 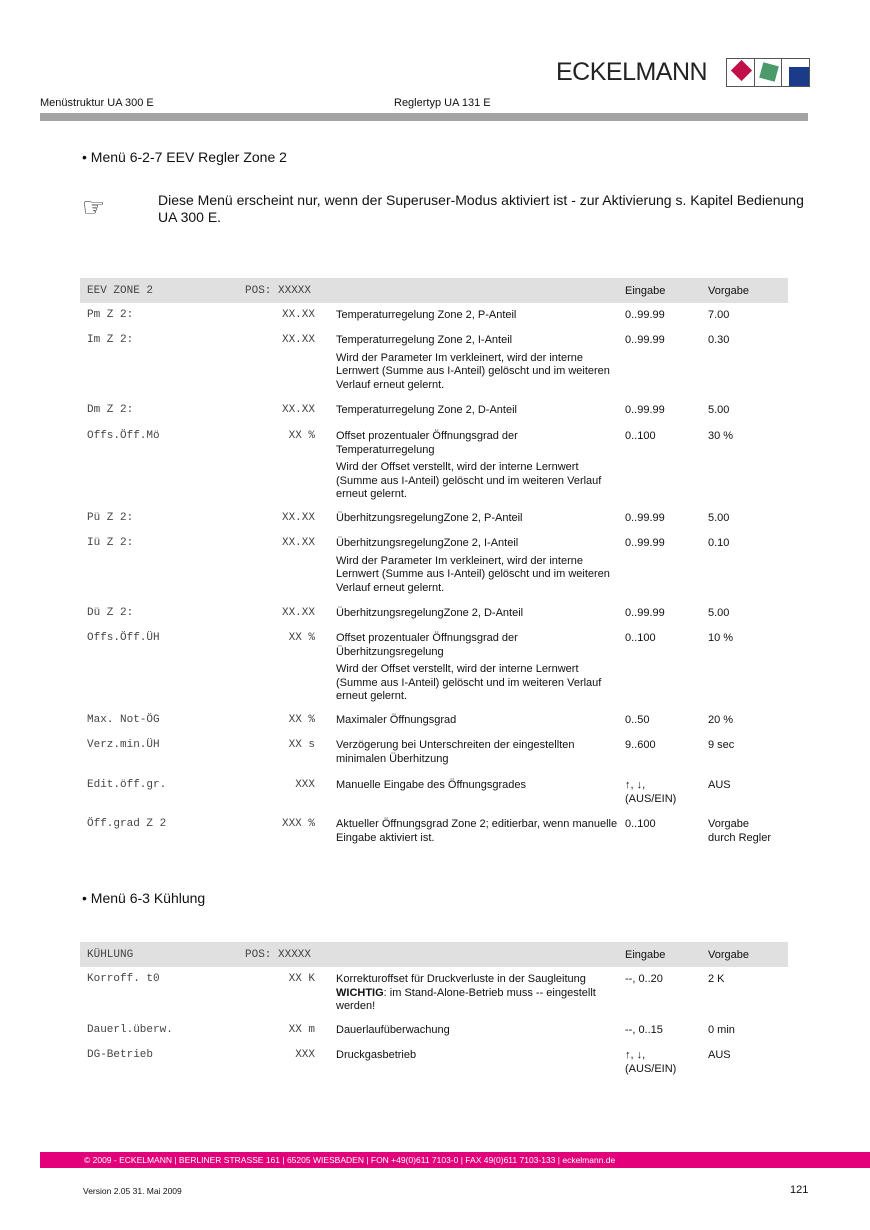 What do you see at coordinates (477, 723) in the screenshot?
I see `param-description: Maximaler Öffnungsgrad` at bounding box center [477, 723].